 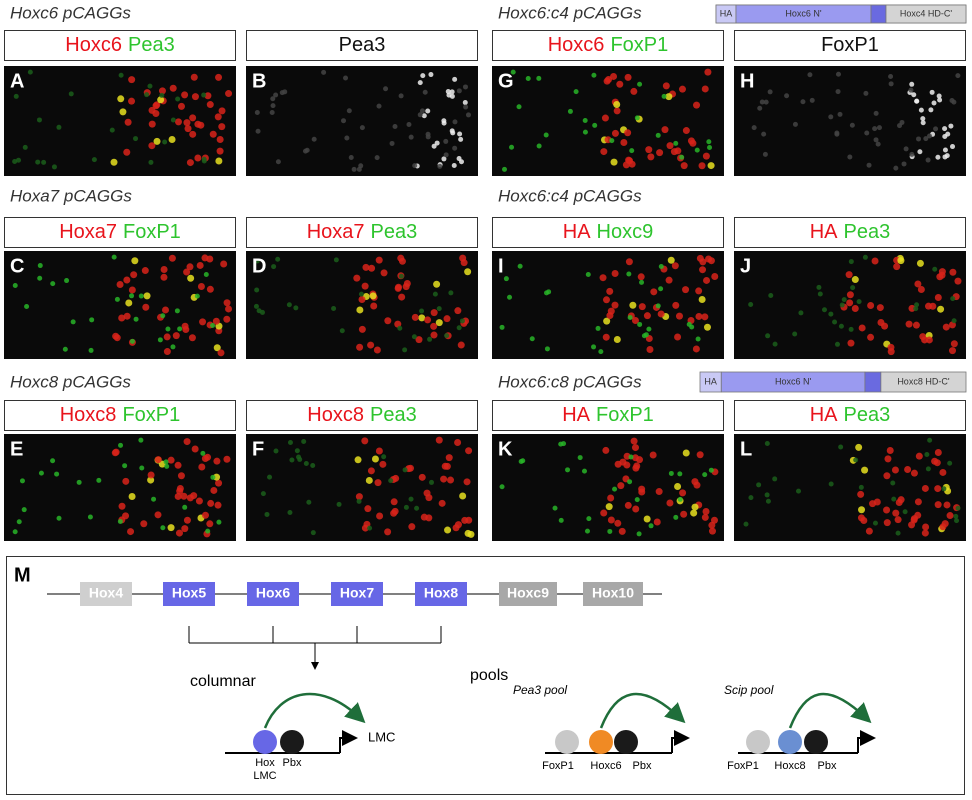 I want to click on micrograph, so click(x=608, y=305).